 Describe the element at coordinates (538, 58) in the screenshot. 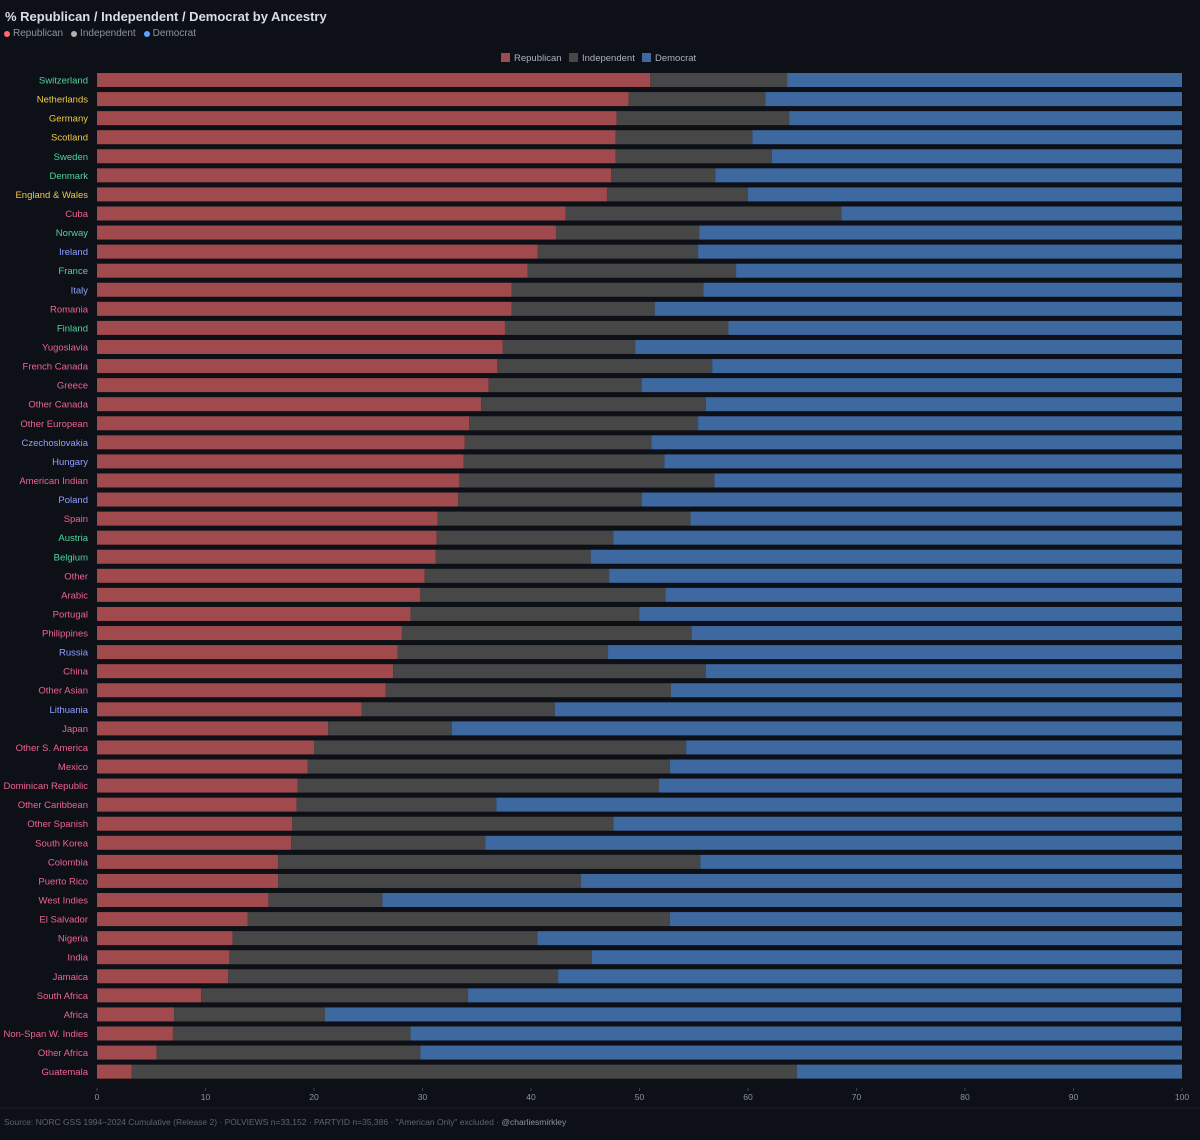

I see `legend-label: Republican` at that location.